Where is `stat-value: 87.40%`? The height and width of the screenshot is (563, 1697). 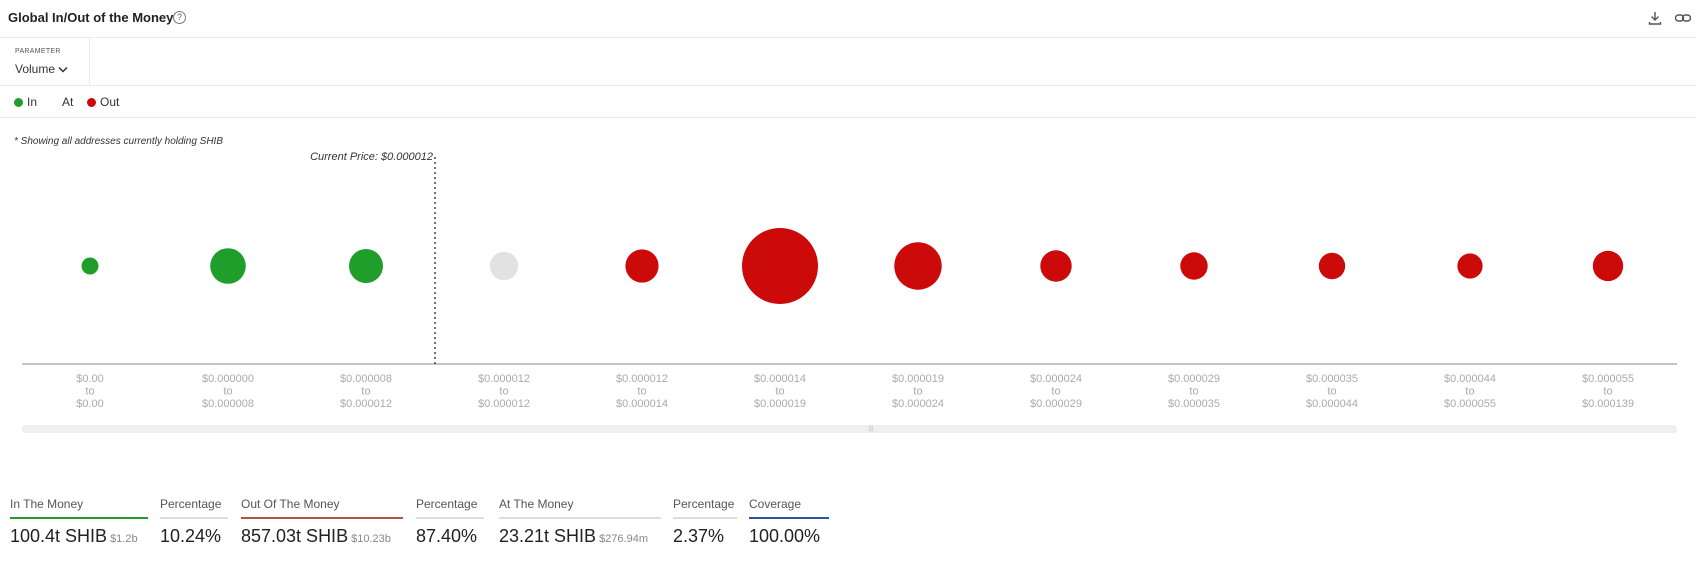 stat-value: 87.40% is located at coordinates (446, 536).